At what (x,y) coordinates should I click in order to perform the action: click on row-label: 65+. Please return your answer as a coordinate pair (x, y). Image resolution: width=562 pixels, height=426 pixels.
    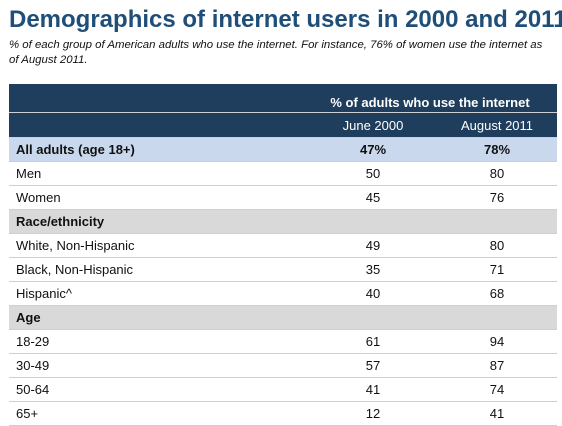
    Looking at the image, I should click on (159, 413).